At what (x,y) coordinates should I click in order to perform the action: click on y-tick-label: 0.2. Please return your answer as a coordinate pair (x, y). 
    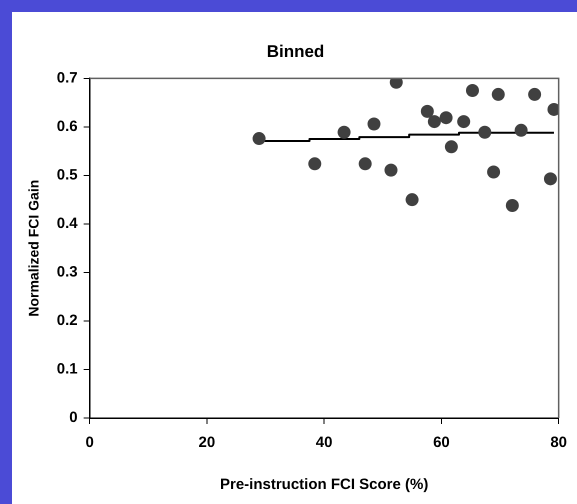
    Looking at the image, I should click on (67, 321).